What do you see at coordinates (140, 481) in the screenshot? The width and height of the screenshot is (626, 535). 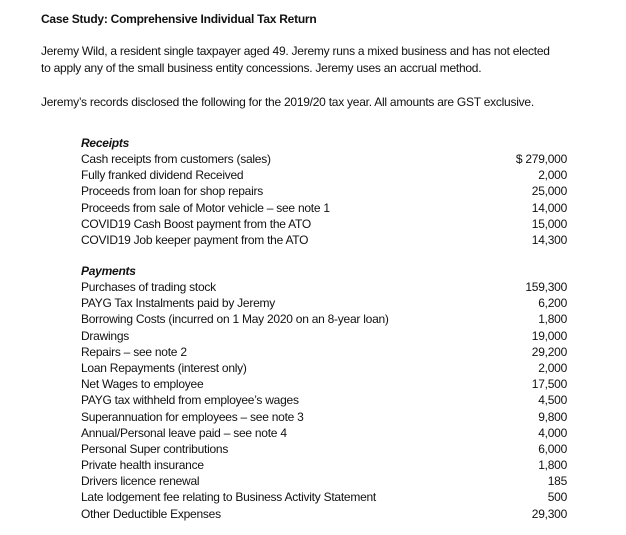 I see `item-label: Drivers licence renewal` at bounding box center [140, 481].